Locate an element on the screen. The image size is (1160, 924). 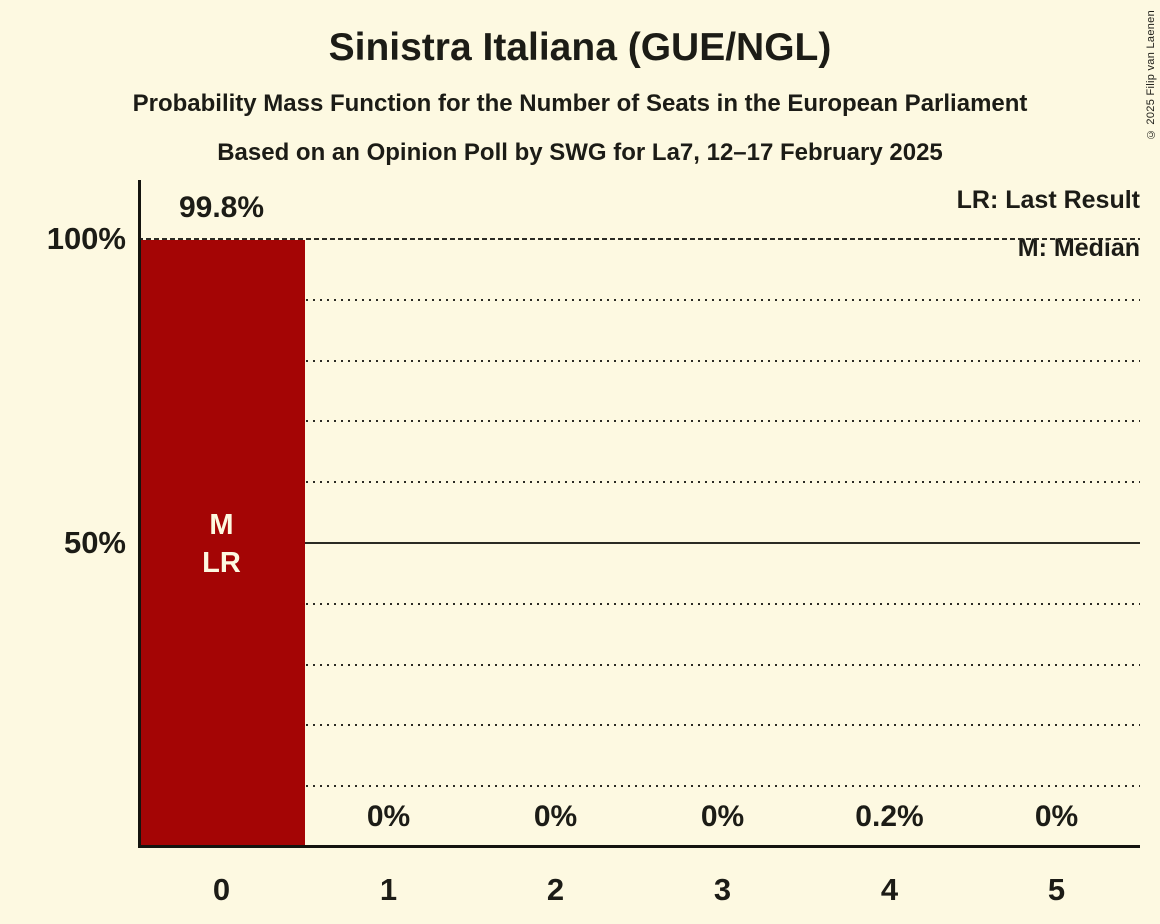
gridline-70pct is located at coordinates (639, 421).